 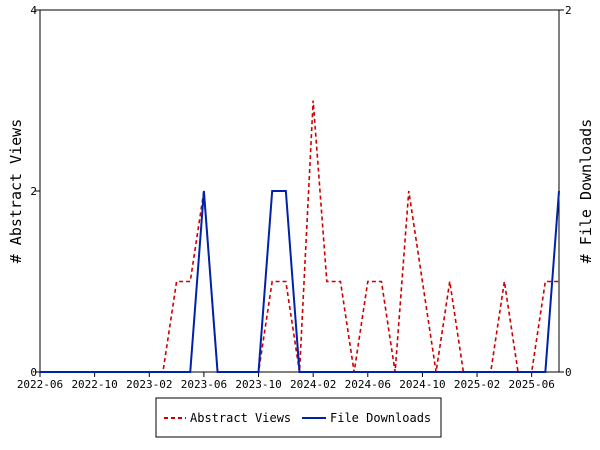 I want to click on y-axis-title-left: # Abstract Views, so click(x=16, y=191).